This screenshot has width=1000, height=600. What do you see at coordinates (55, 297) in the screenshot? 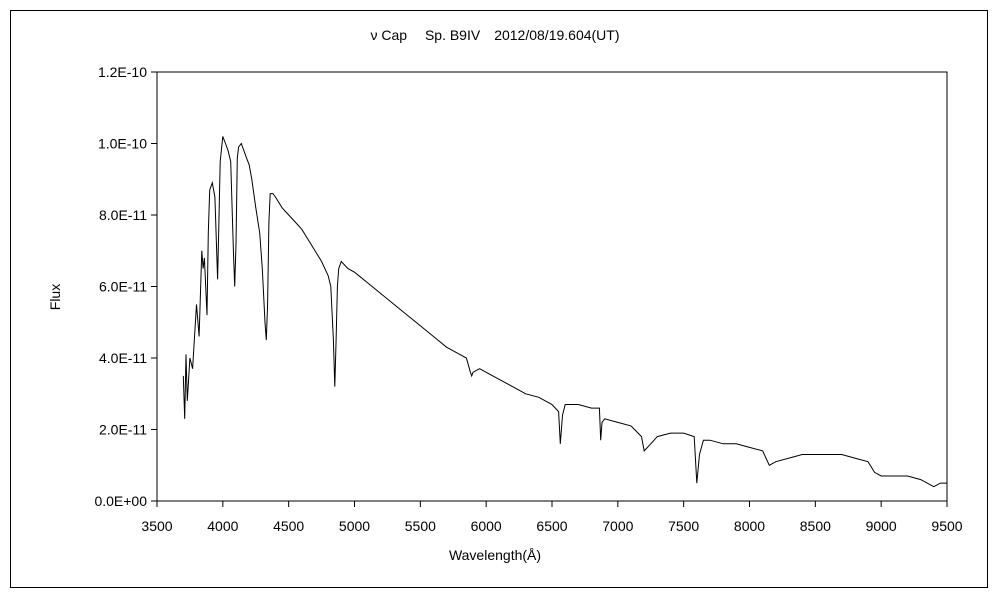
I see `y-axis-label: Flux` at bounding box center [55, 297].